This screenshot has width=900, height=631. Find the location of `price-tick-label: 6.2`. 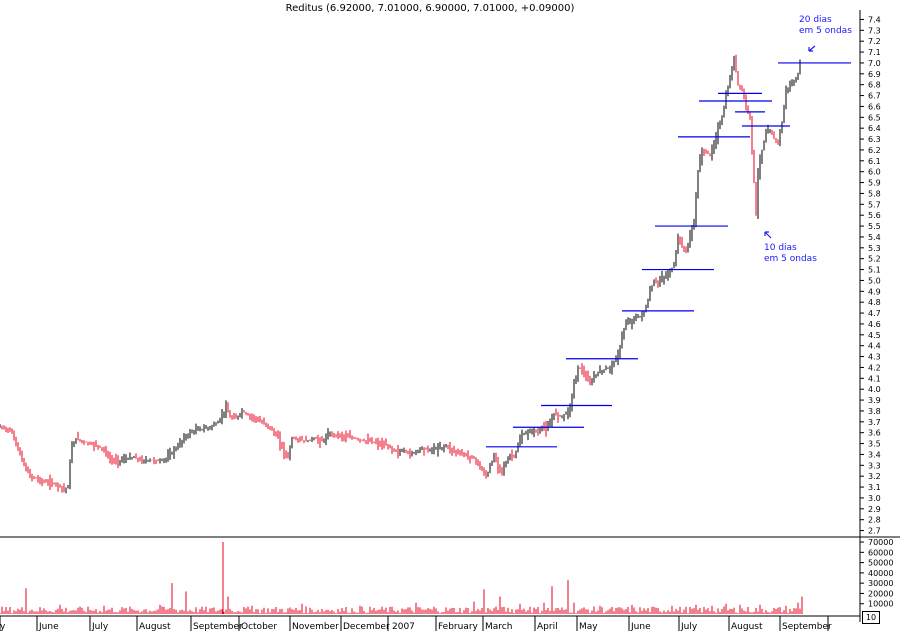

price-tick-label: 6.2 is located at coordinates (874, 150).